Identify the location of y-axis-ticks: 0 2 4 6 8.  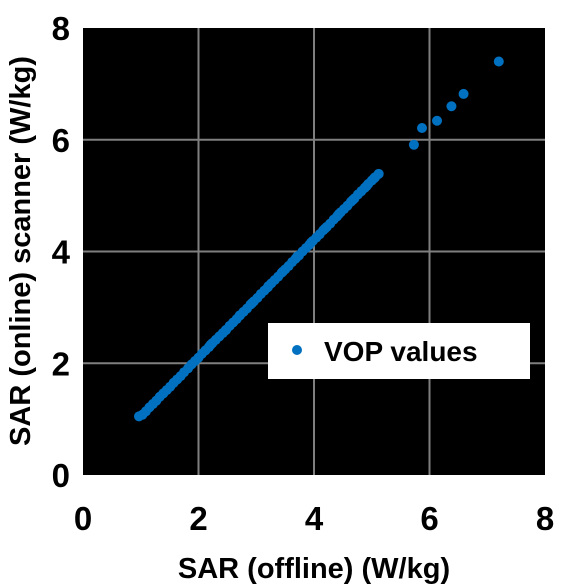
(61, 252).